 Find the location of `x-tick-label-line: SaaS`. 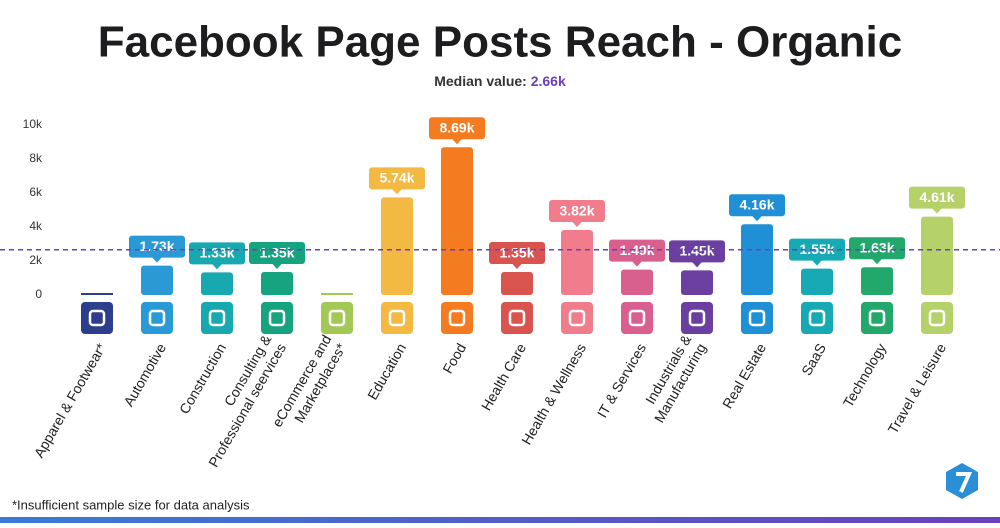

x-tick-label-line: SaaS is located at coordinates (813, 359).